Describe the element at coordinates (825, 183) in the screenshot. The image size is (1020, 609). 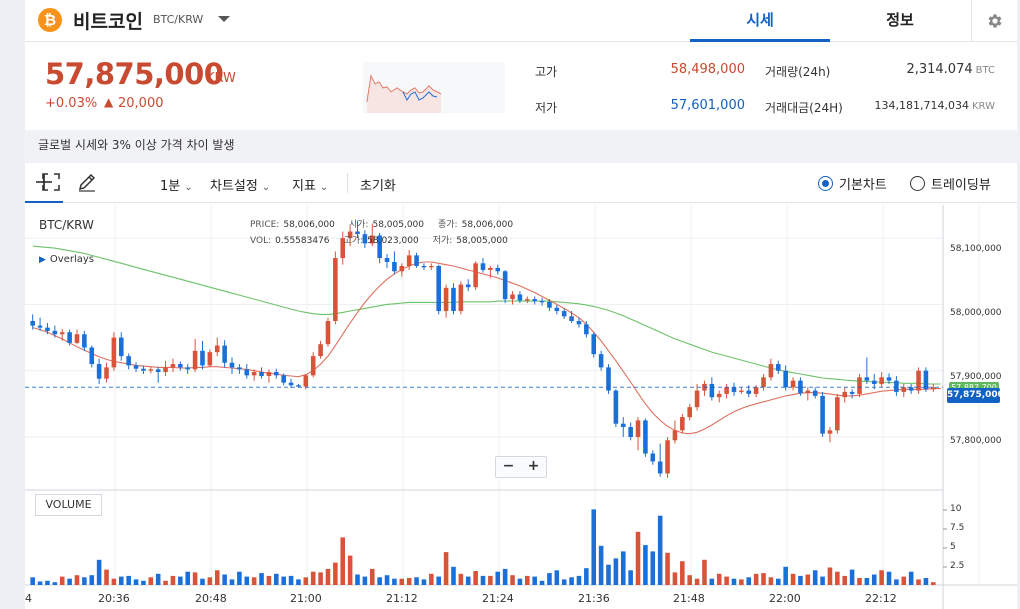
I see `radio-checked-icon` at that location.